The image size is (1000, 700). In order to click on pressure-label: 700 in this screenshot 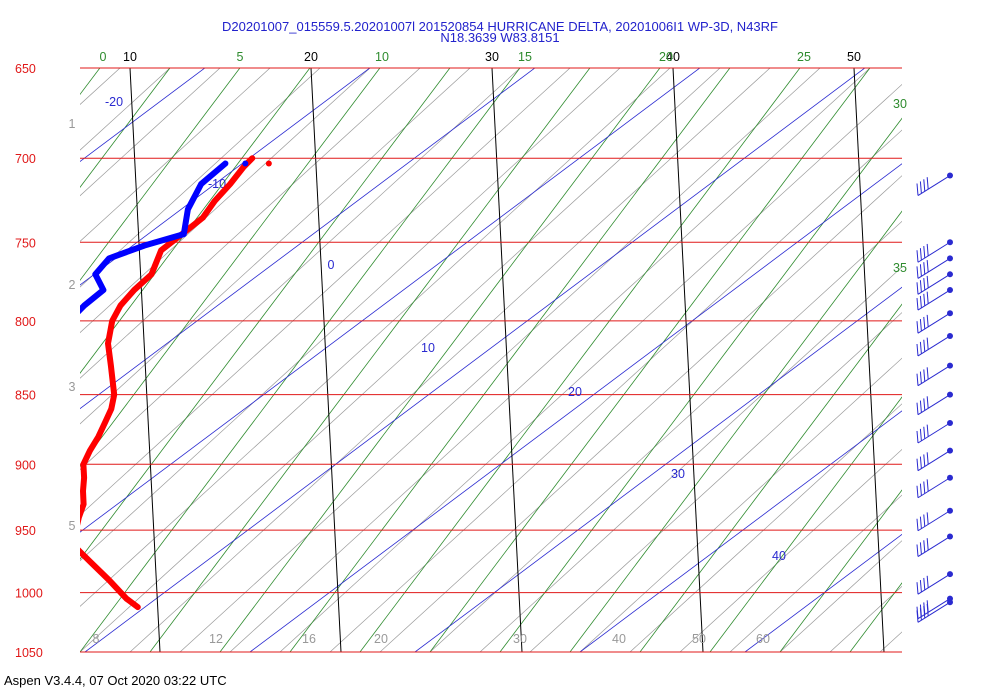, I will do `click(25, 159)`.